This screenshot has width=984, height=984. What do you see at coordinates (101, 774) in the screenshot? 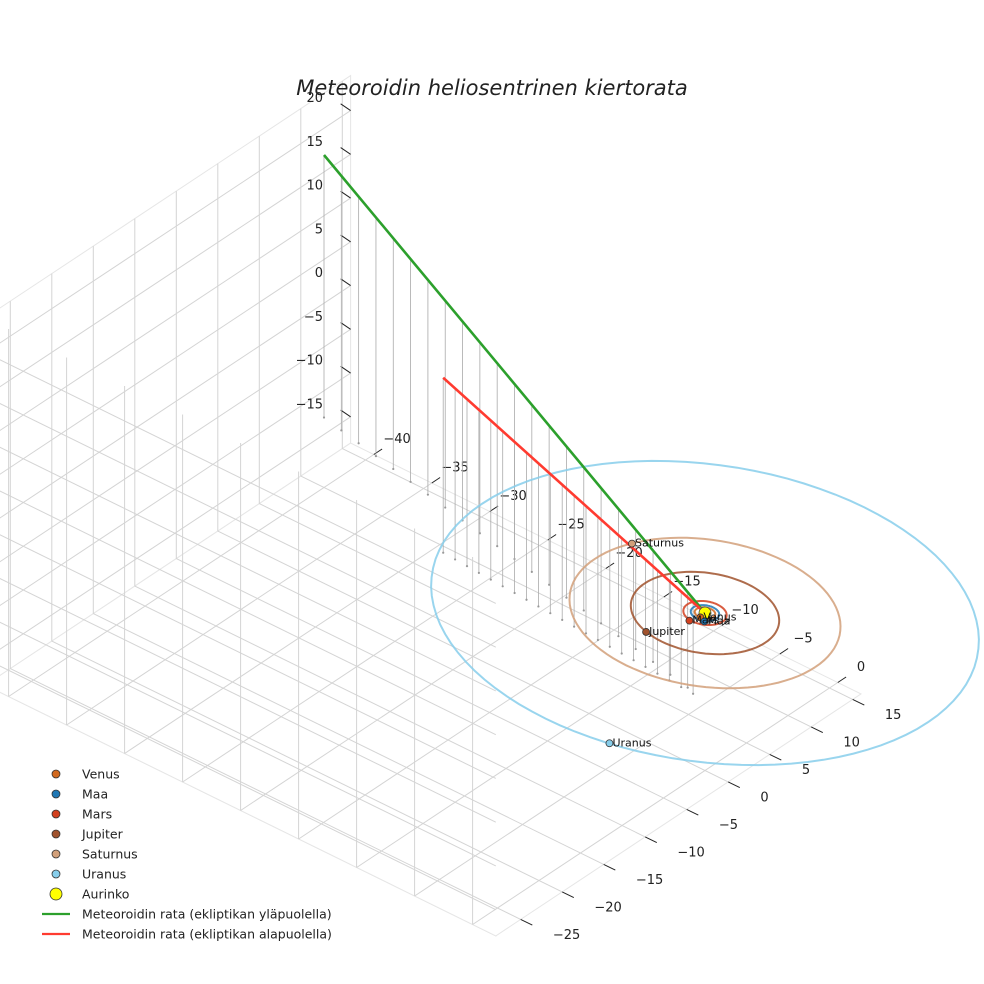
I see `legend-label-venus: Venus` at bounding box center [101, 774].